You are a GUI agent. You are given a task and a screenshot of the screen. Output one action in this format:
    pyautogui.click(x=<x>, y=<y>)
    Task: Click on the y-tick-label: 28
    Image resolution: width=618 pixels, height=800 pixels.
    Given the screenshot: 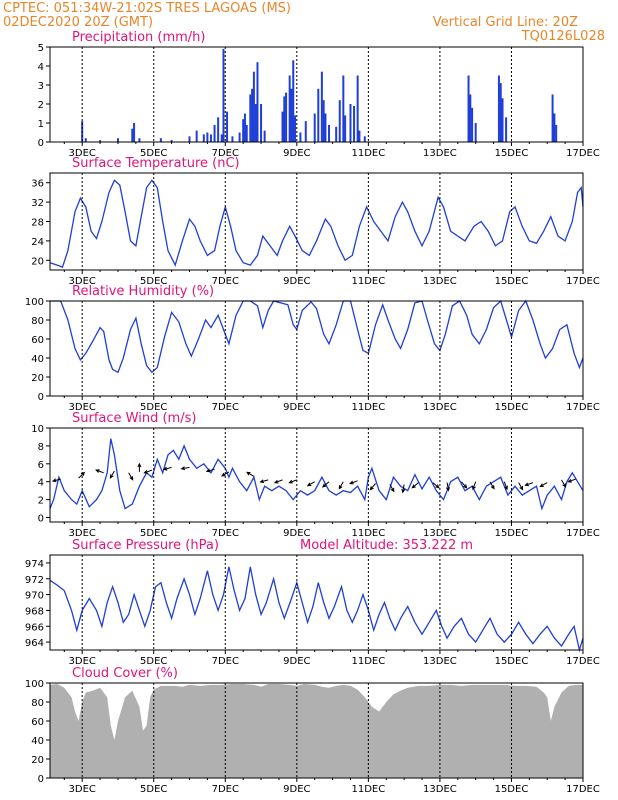 What is the action you would take?
    pyautogui.click(x=37, y=223)
    